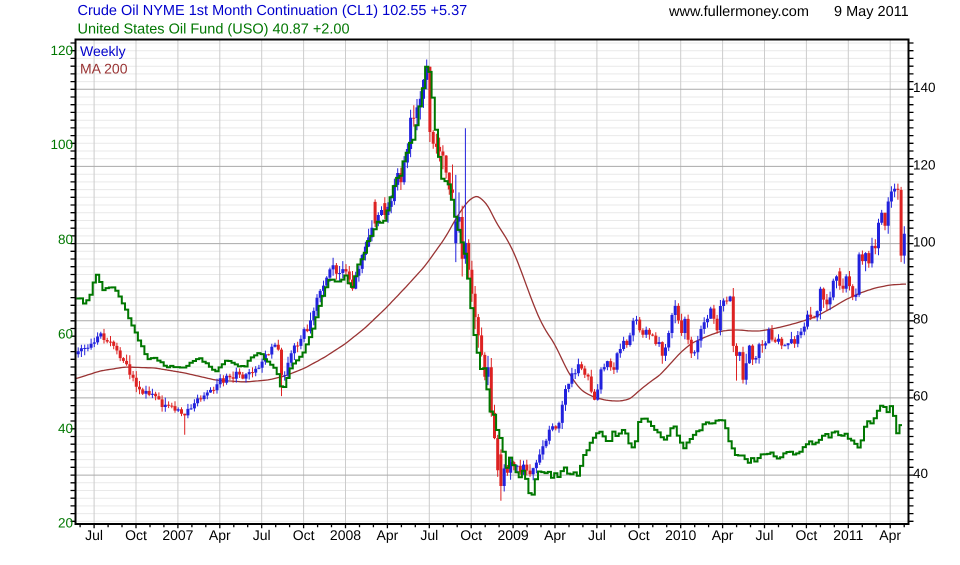  What do you see at coordinates (104, 69) in the screenshot?
I see `svg-text: MA 200` at bounding box center [104, 69].